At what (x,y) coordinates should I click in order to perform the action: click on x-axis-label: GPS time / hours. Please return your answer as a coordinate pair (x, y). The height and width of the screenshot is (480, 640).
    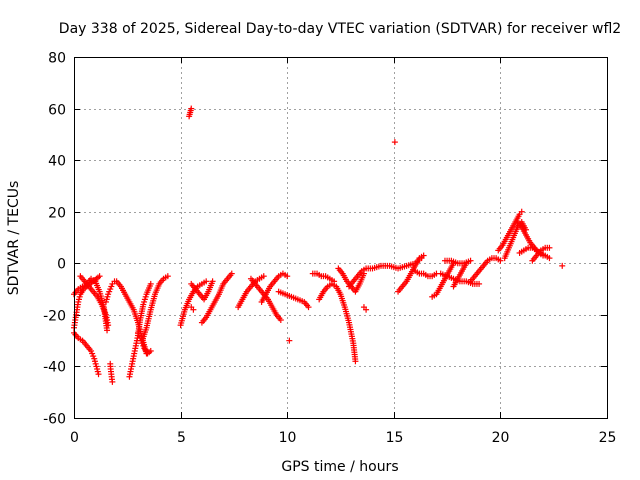
    Looking at the image, I should click on (339, 467).